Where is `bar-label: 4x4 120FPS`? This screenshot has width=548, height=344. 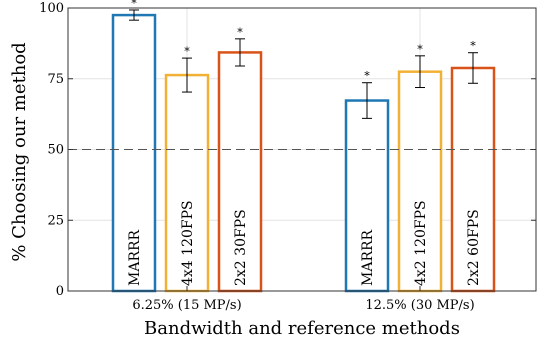
bar-label: 4x4 120FPS is located at coordinates (188, 243).